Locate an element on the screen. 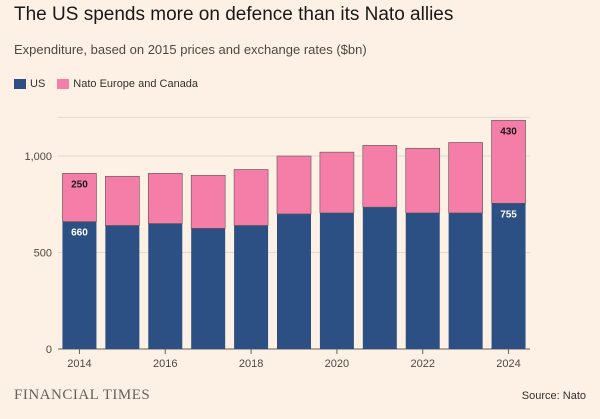  legend-item-us: US is located at coordinates (29, 84).